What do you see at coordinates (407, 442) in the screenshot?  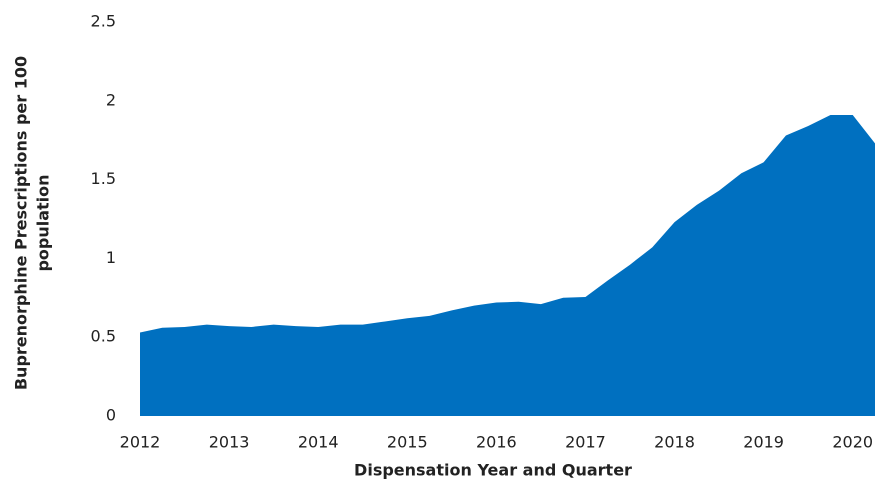 I see `x-tick-label: 2015` at bounding box center [407, 442].